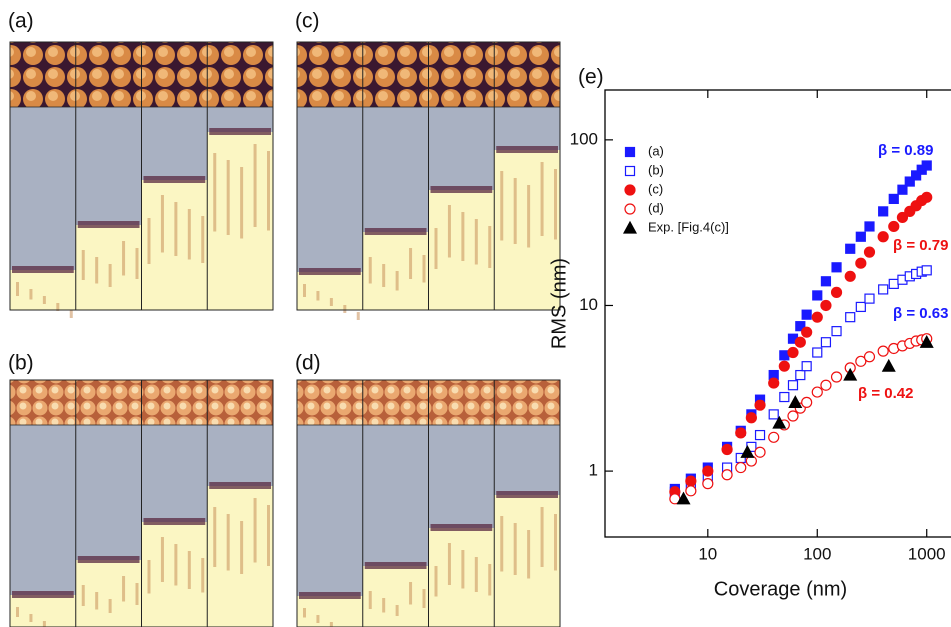  Describe the element at coordinates (780, 589) in the screenshot. I see `x-axis-title: Coverage (nm)` at that location.